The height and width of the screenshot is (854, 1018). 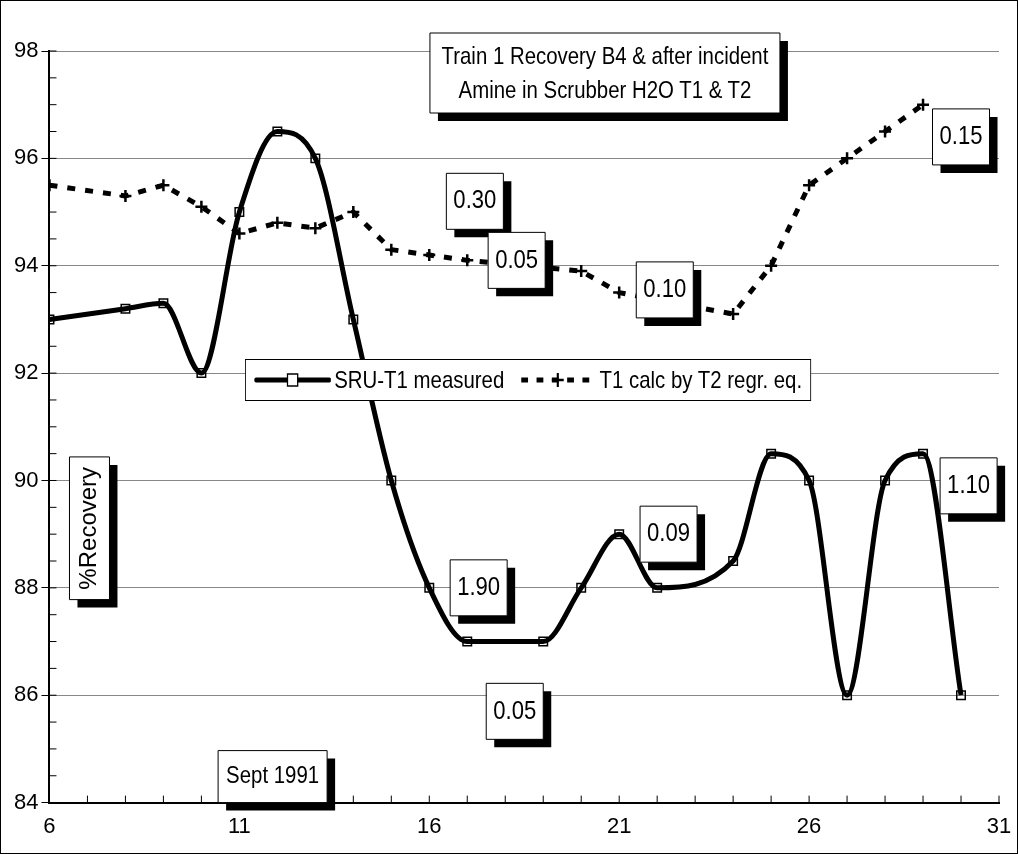 What do you see at coordinates (26, 694) in the screenshot?
I see `y-tick-label: 86` at bounding box center [26, 694].